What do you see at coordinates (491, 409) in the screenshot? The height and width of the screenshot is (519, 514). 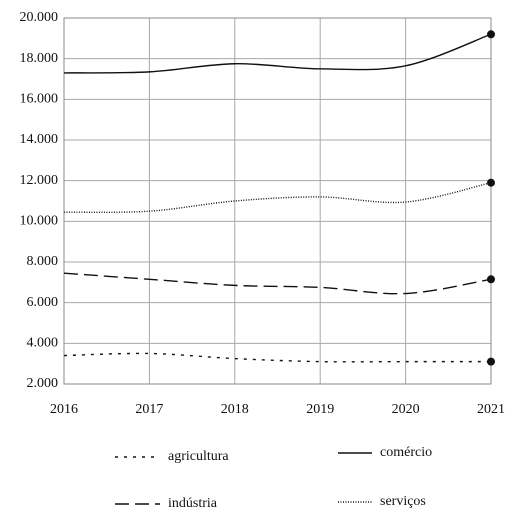 I see `x-tick-label: 2021` at bounding box center [491, 409].